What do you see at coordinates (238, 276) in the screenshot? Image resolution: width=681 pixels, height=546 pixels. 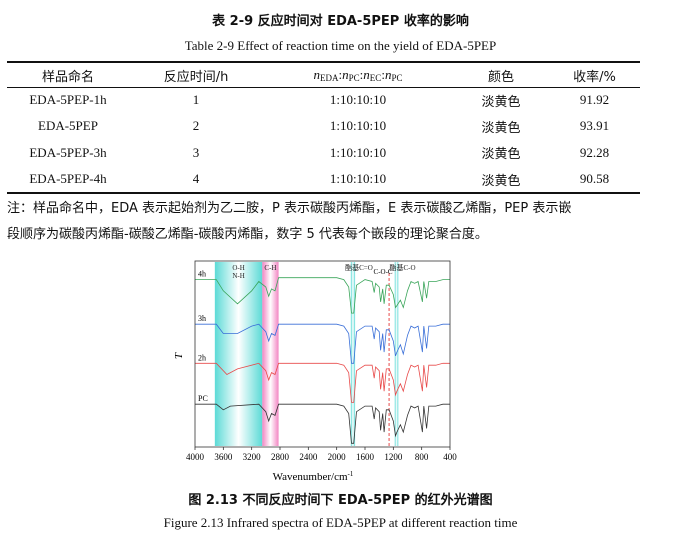 I see `band-label: N-H` at bounding box center [238, 276].